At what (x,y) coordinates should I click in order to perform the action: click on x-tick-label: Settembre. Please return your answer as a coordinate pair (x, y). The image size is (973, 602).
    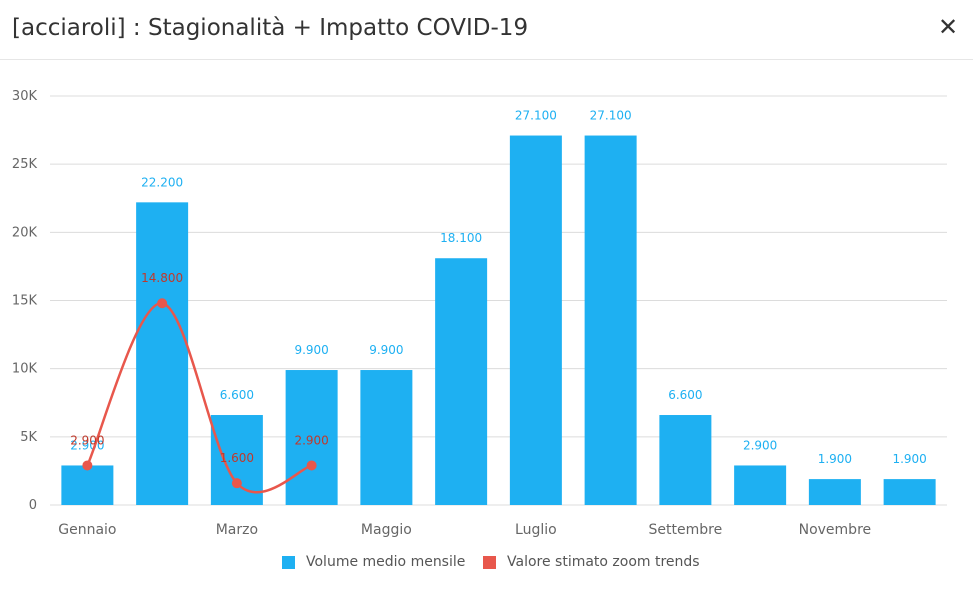
    Looking at the image, I should click on (686, 530).